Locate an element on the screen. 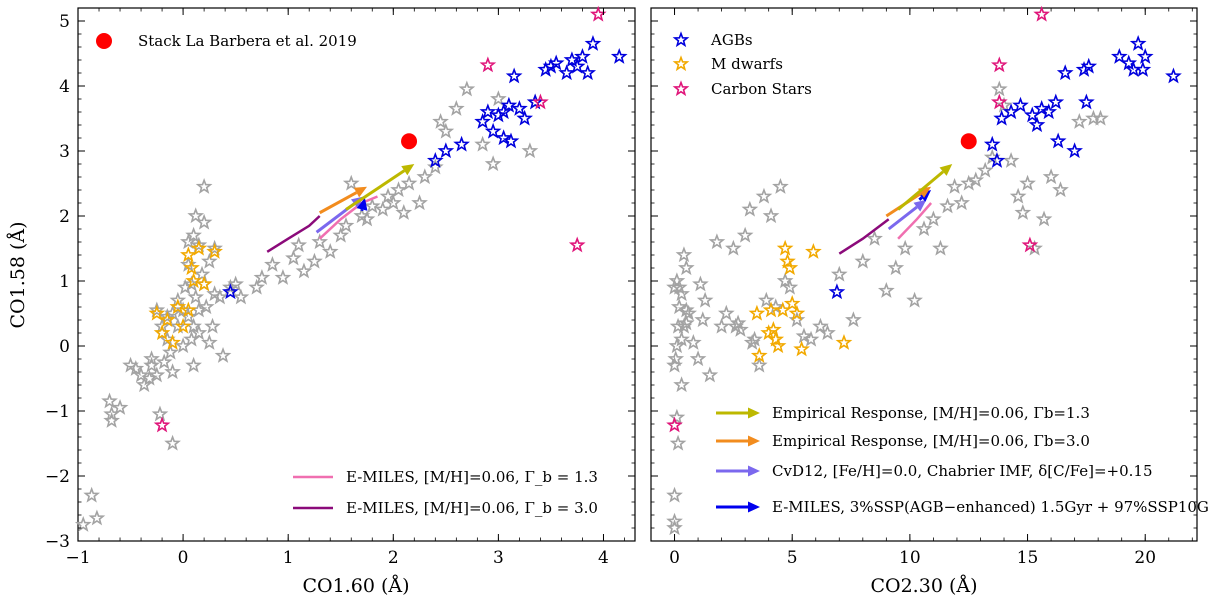 Image resolution: width=1208 pixels, height=606 pixels. y-tick-label: 1 is located at coordinates (64, 282).